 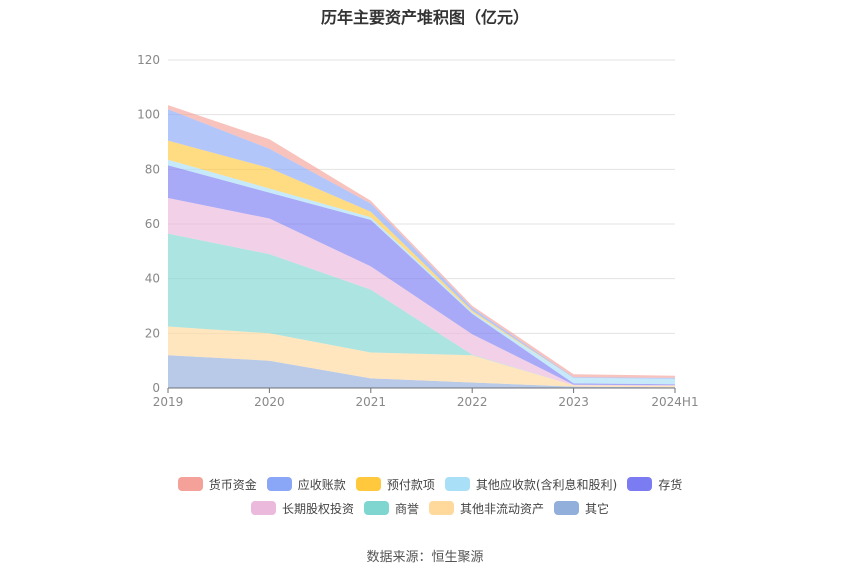 I want to click on y-tick-label: 100, so click(x=148, y=115).